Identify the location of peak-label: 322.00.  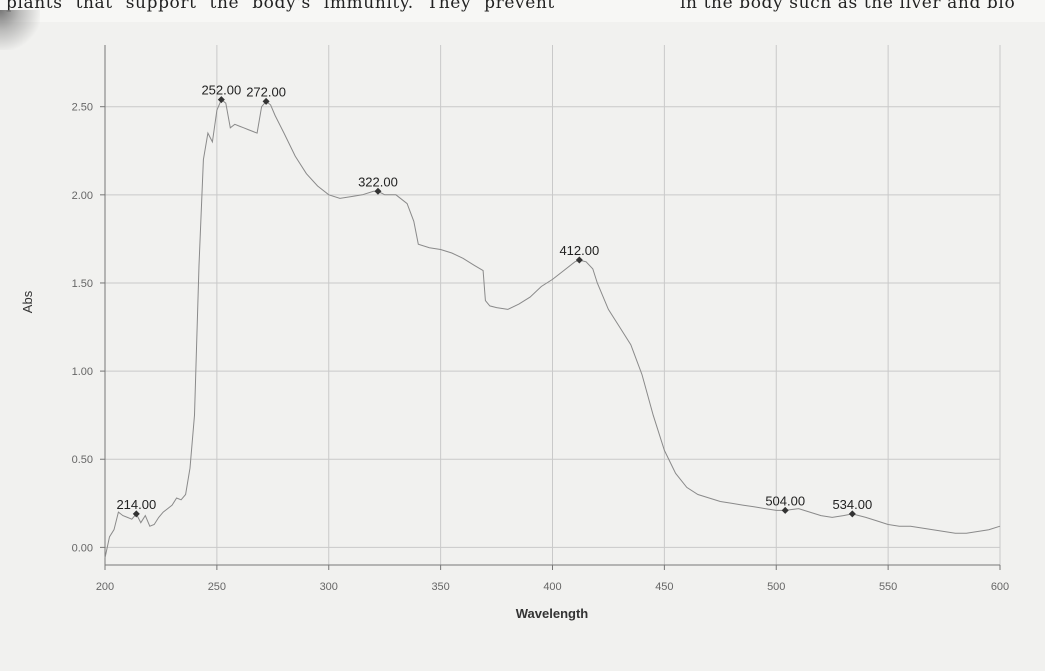
(378, 181).